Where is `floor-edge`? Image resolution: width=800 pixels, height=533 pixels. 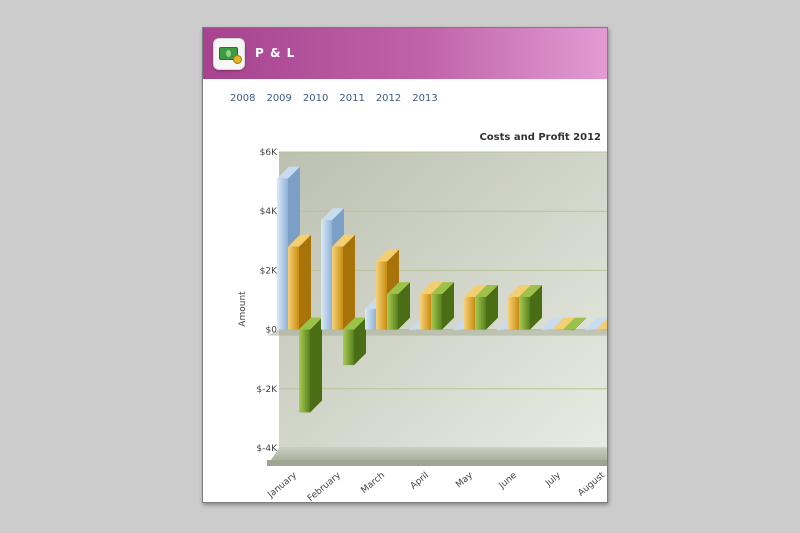 floor-edge is located at coordinates (437, 463).